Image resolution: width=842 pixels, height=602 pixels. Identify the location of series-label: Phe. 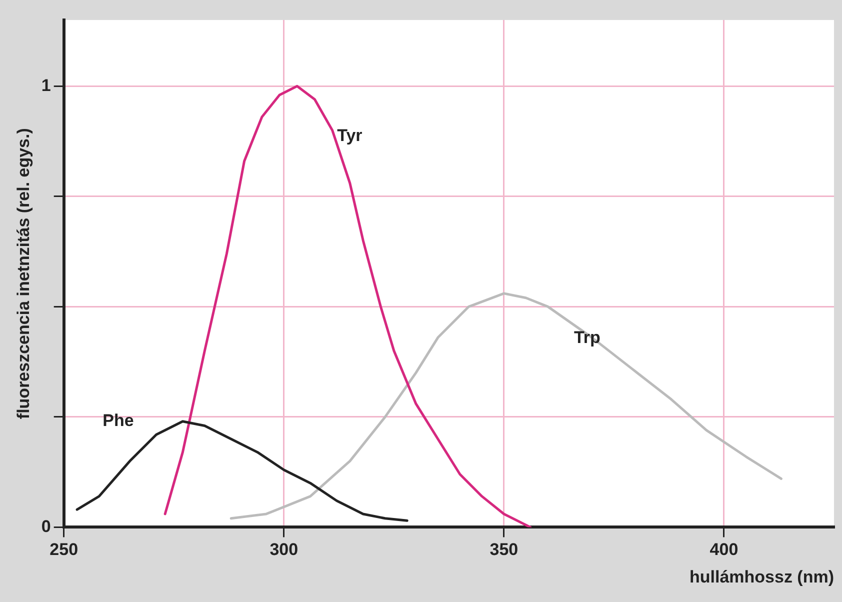
(118, 420).